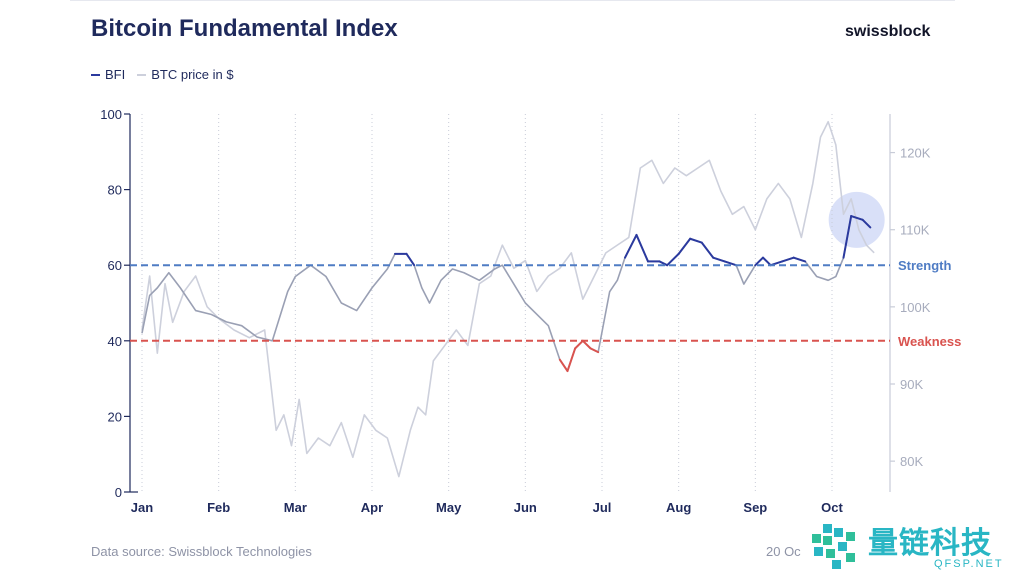 Image resolution: width=1024 pixels, height=576 pixels. Describe the element at coordinates (295, 507) in the screenshot. I see `x-tick-label: Mar` at that location.